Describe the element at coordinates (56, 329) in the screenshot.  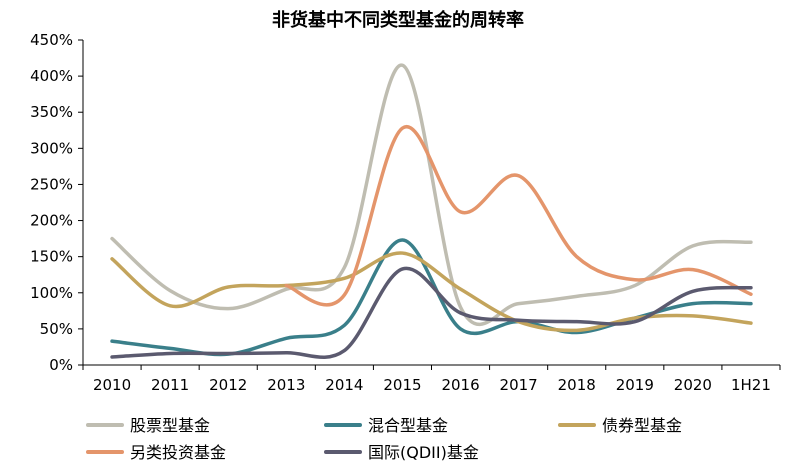
I see `y-tick-label: 50%` at that location.